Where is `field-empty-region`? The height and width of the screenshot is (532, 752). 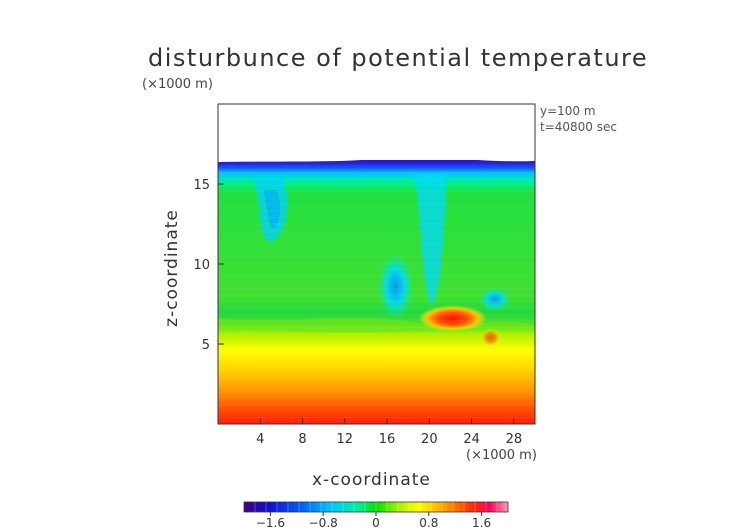
field-empty-region is located at coordinates (376, 130).